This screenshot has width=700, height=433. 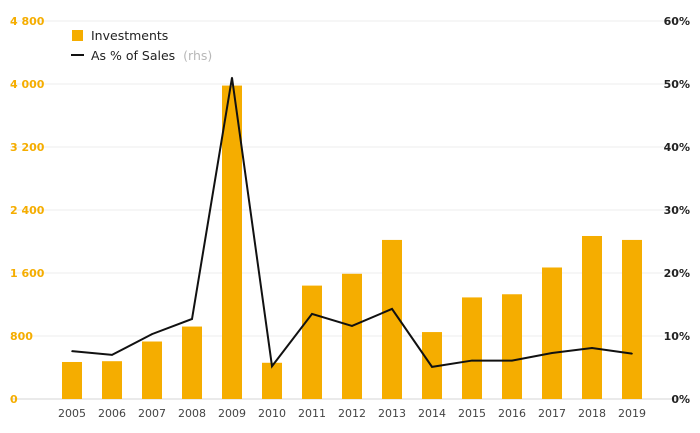 I want to click on legend-label-rhs: (rhs), so click(x=197, y=55).